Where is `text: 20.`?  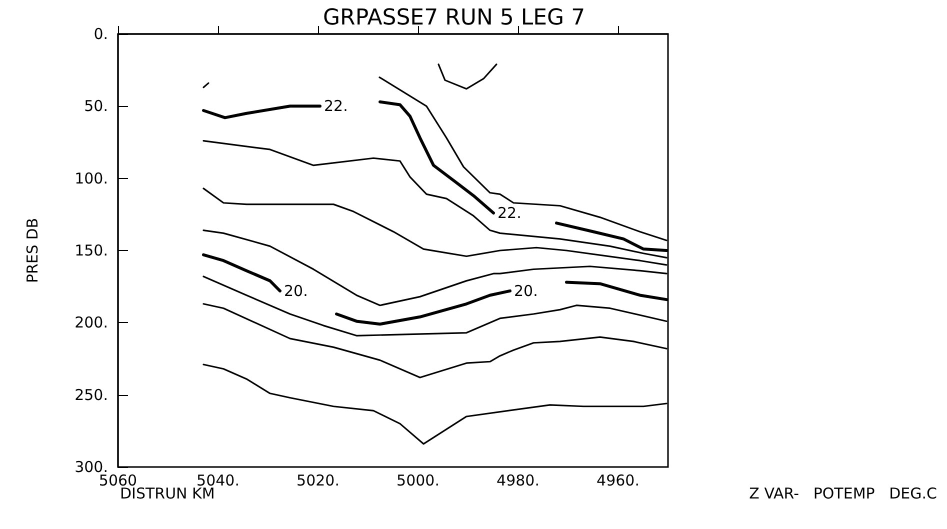
text: 20. is located at coordinates (526, 291).